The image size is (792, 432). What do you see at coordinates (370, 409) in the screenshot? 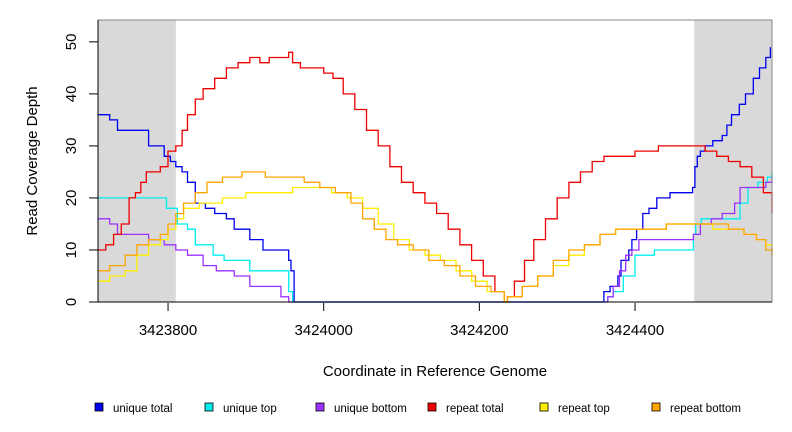
I see `legend-label: unique bottom` at bounding box center [370, 409].